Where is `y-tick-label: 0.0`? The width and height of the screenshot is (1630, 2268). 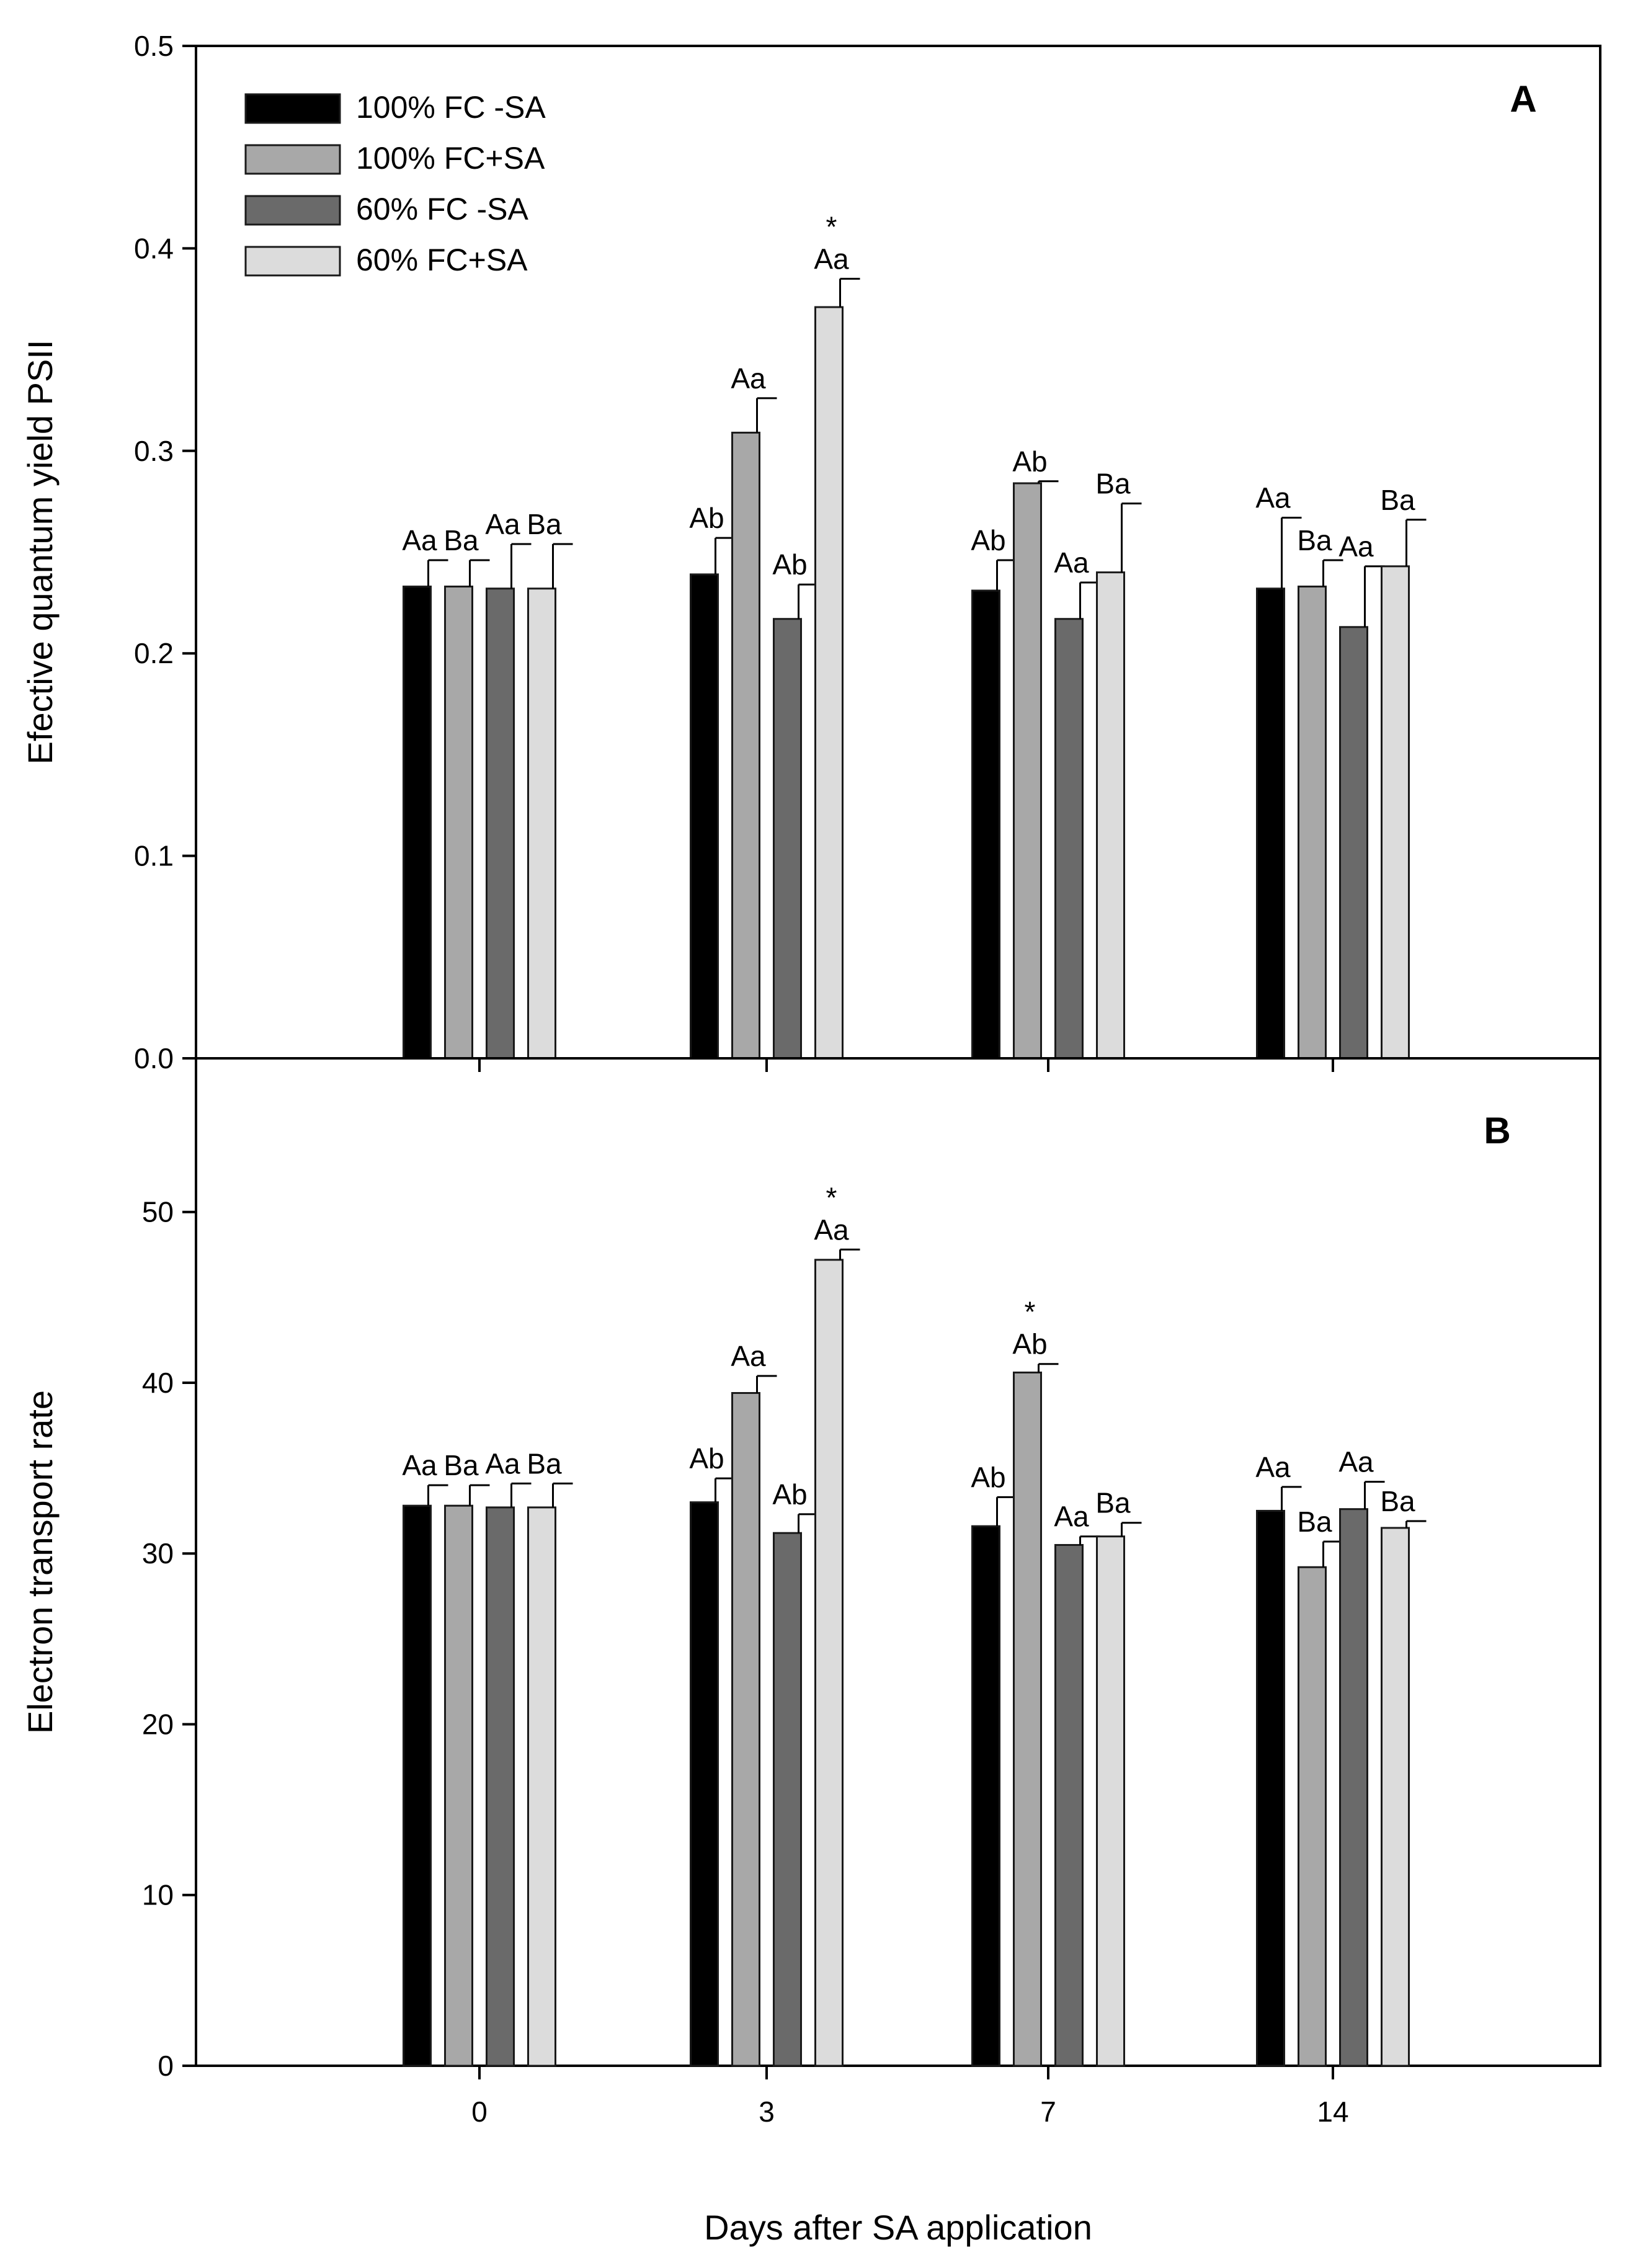 y-tick-label: 0.0 is located at coordinates (154, 1058).